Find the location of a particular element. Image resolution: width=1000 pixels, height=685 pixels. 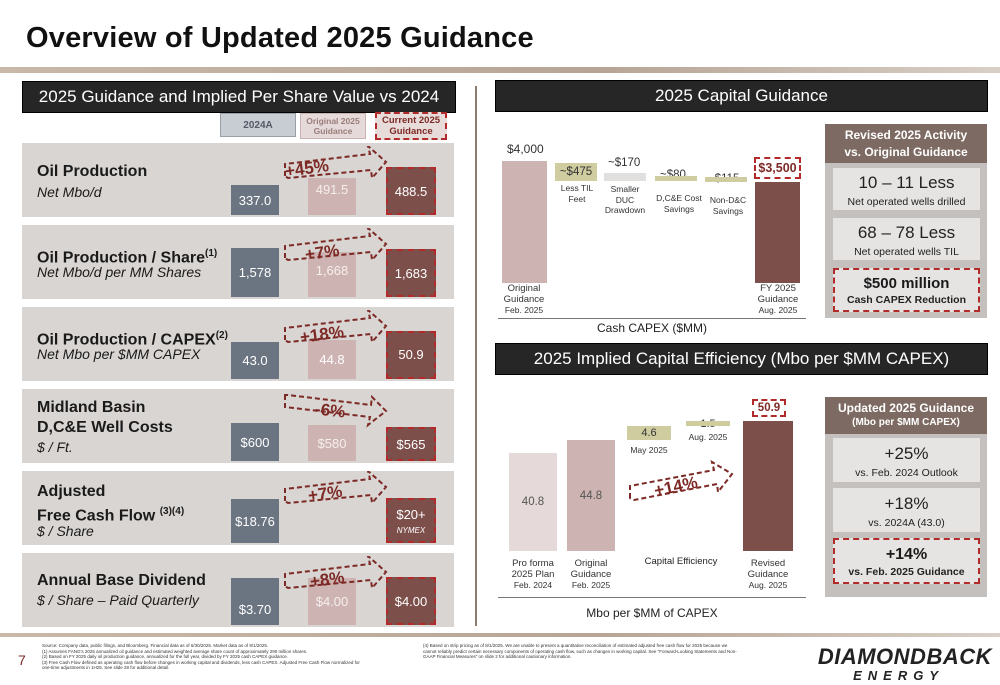

middle-label: Capital Efficiency is located at coordinates (681, 561).